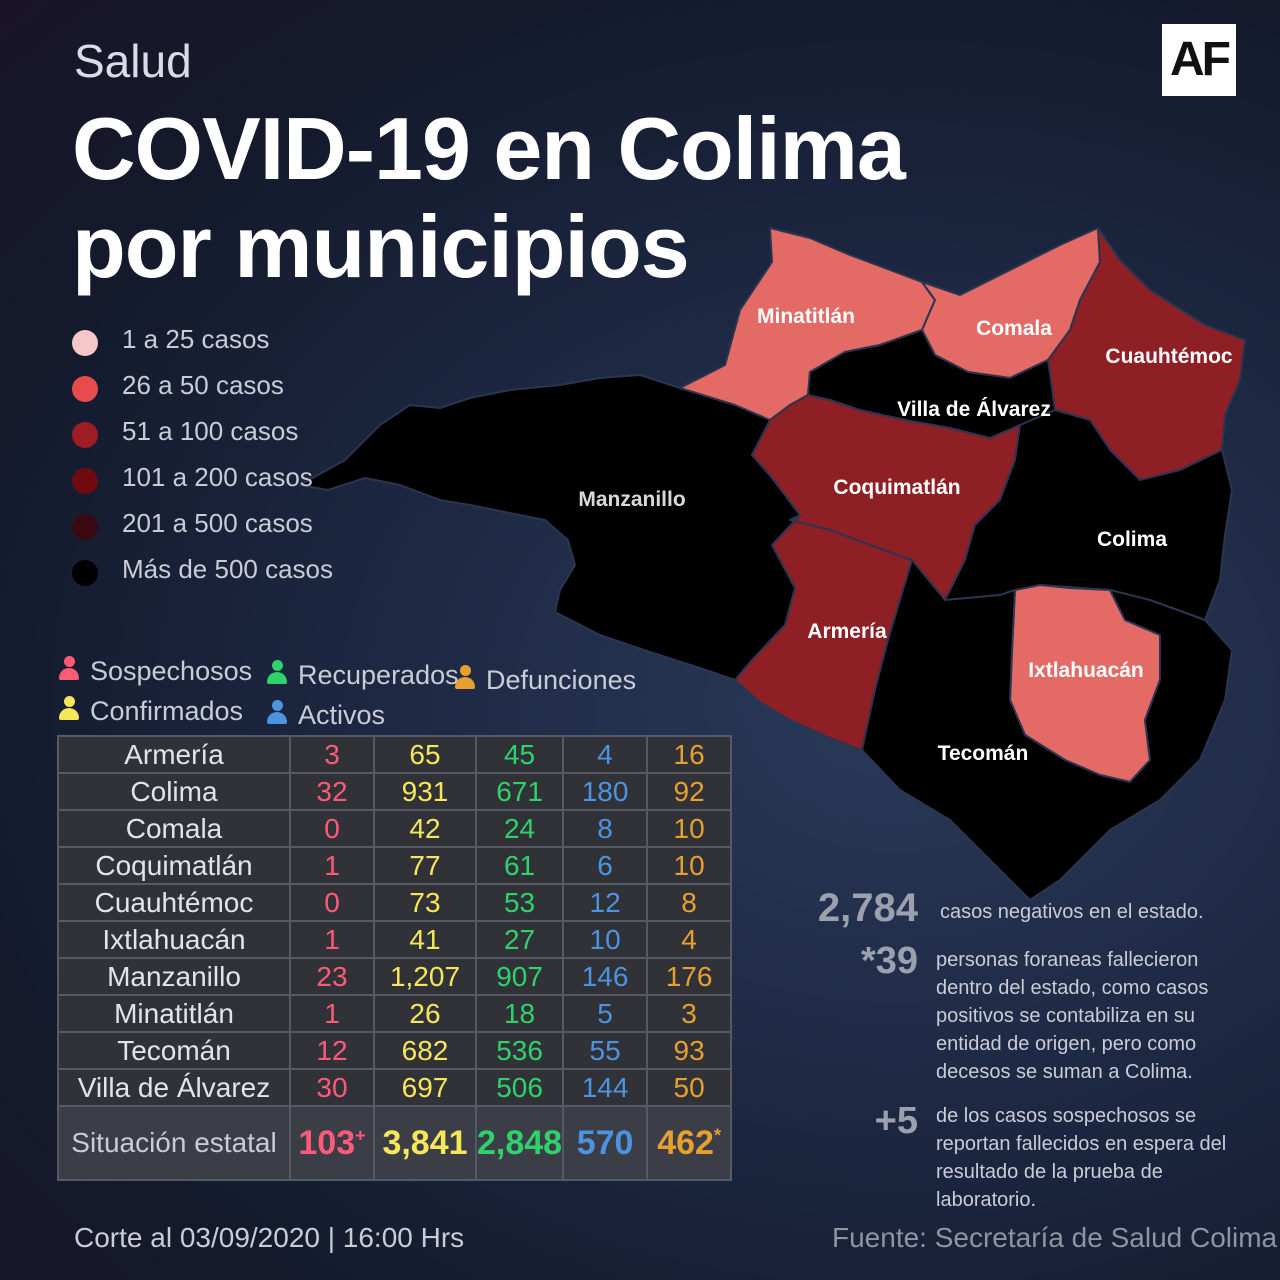  Describe the element at coordinates (425, 828) in the screenshot. I see `confirmados-cell: 42` at that location.